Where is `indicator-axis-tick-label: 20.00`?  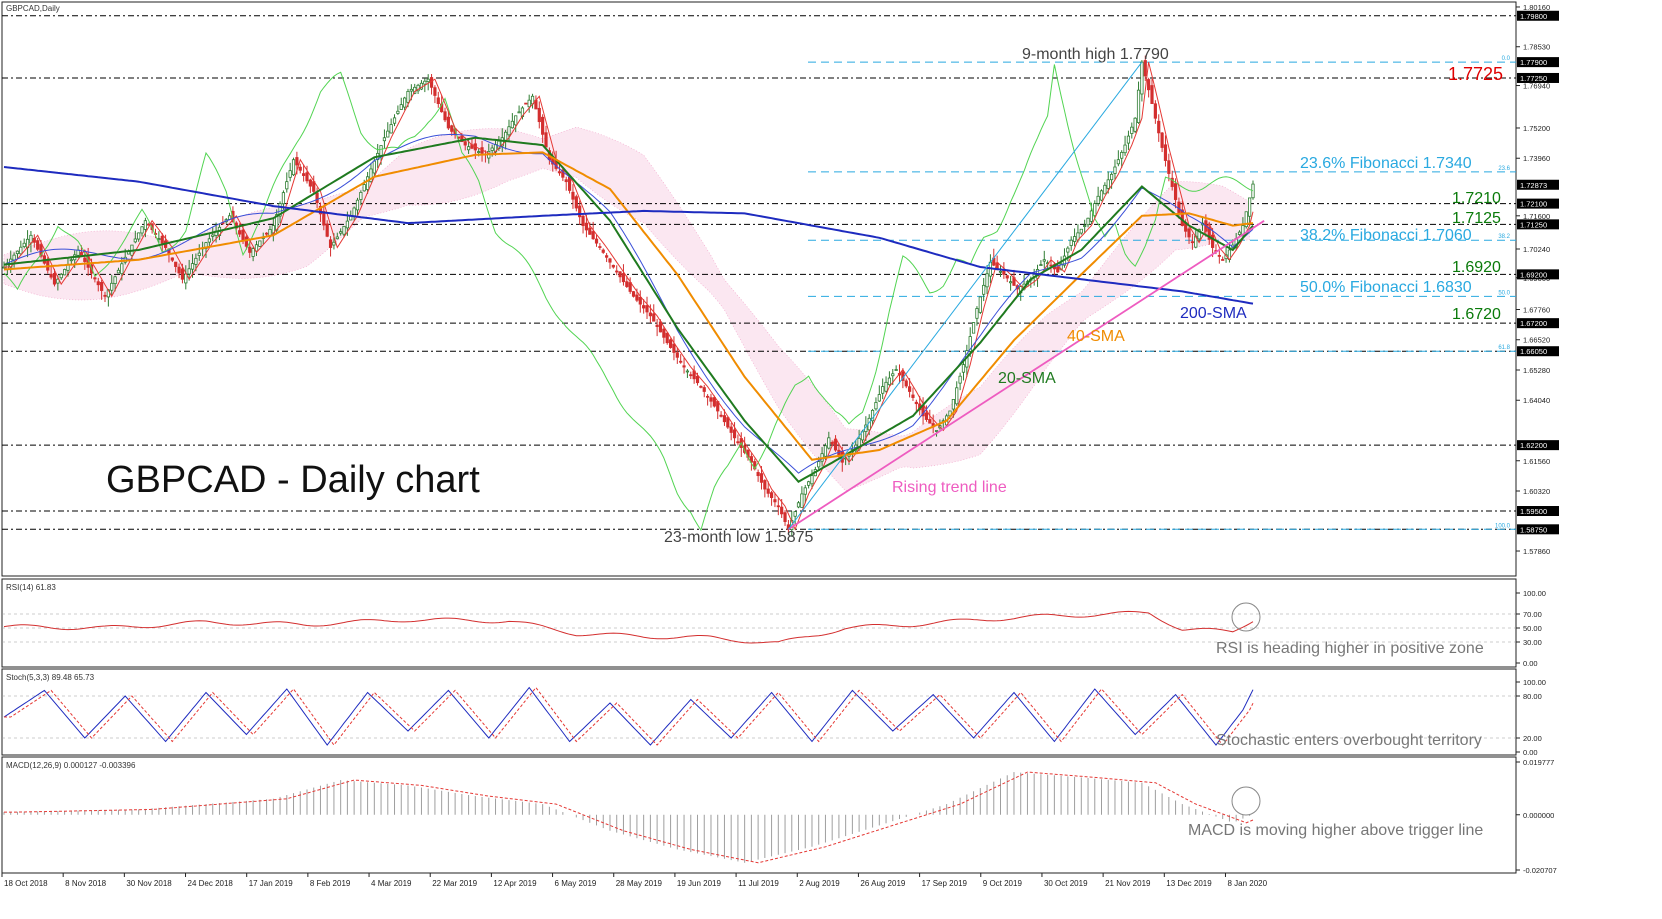 indicator-axis-tick-label: 20.00 is located at coordinates (1532, 738).